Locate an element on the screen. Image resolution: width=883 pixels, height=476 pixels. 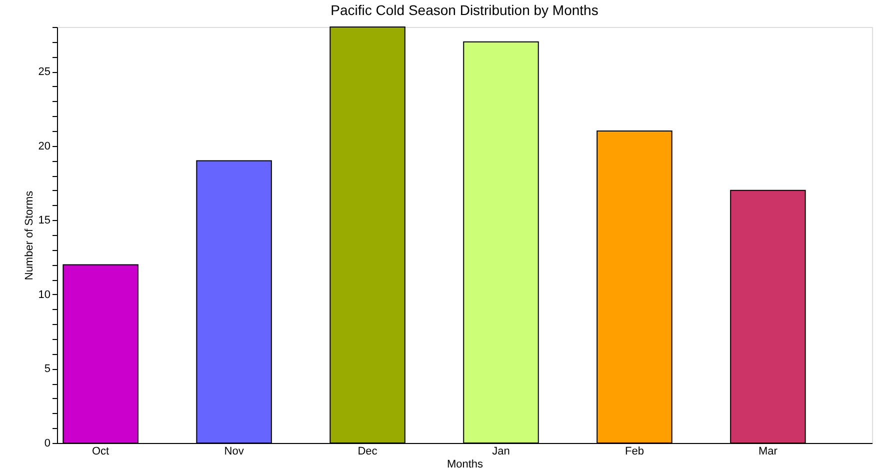
y-tick-label: 20 is located at coordinates (44, 146).